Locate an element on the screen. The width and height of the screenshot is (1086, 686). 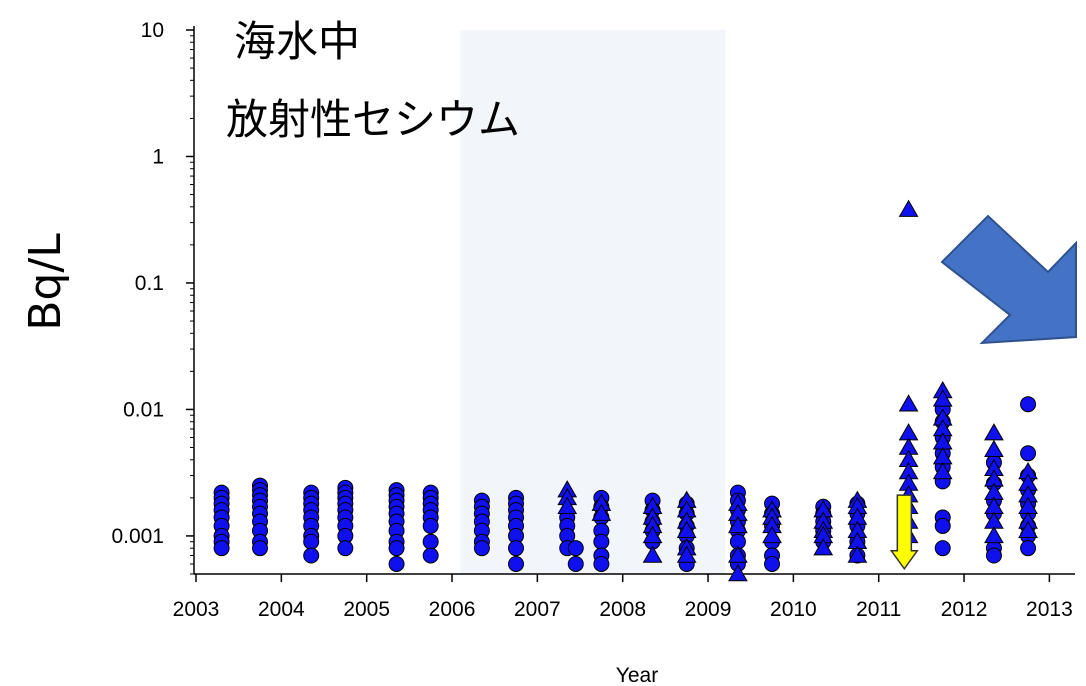
x-tick-label: 2007 is located at coordinates (537, 609).